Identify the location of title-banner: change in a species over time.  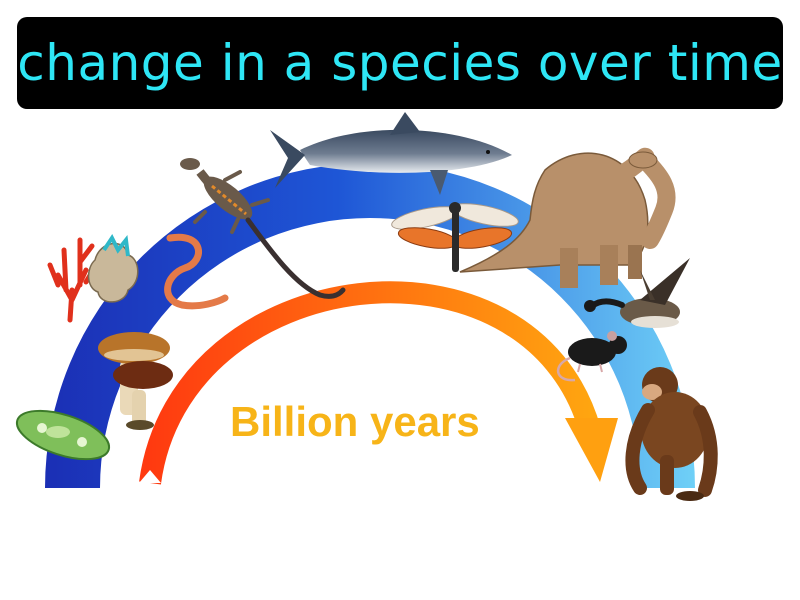
(400, 63).